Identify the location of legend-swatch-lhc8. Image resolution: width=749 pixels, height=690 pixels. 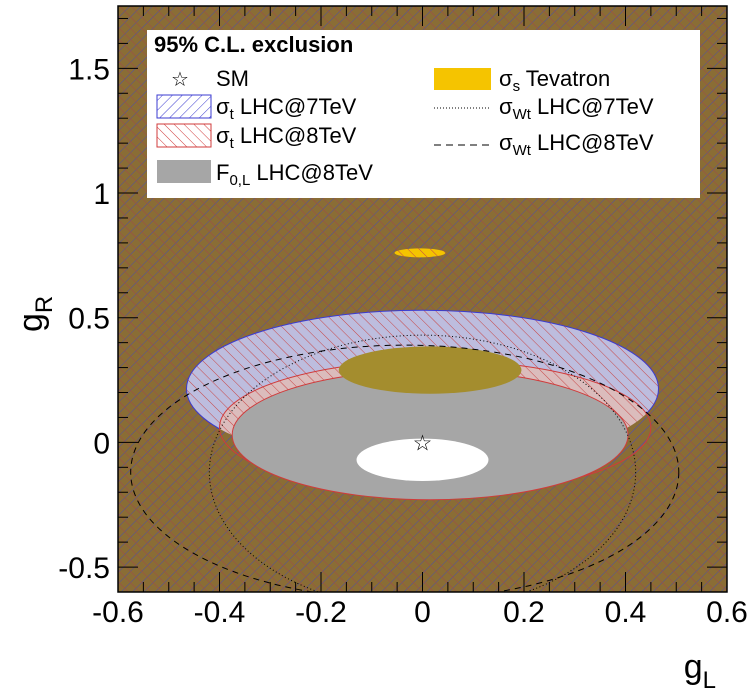
(184, 135).